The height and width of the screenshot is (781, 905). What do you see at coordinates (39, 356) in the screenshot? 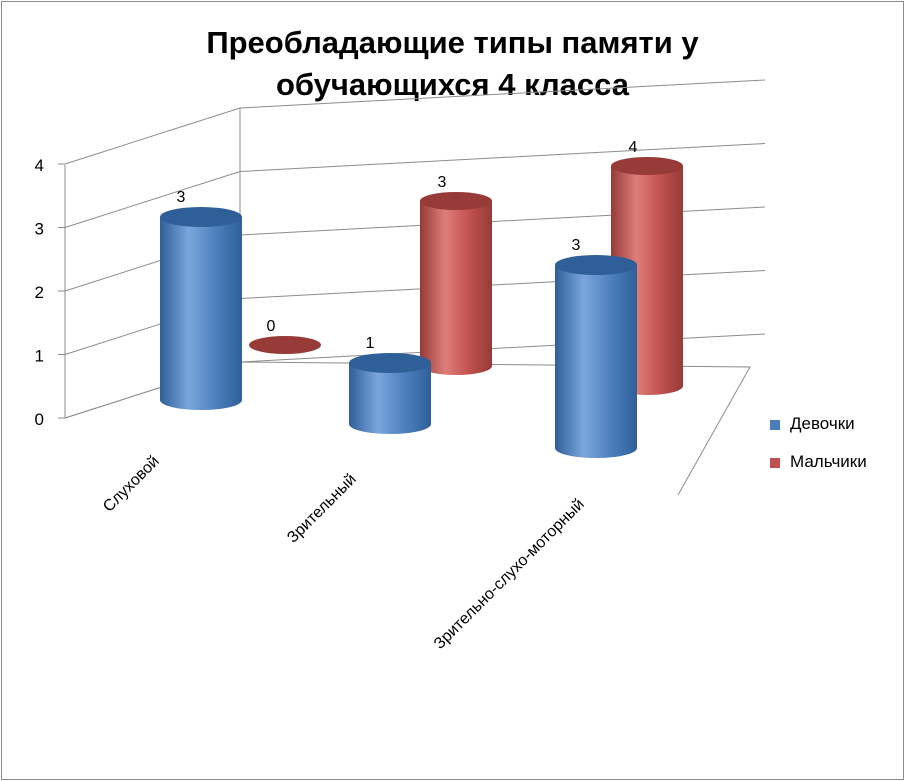
I see `y-tick-label-1: 1` at bounding box center [39, 356].